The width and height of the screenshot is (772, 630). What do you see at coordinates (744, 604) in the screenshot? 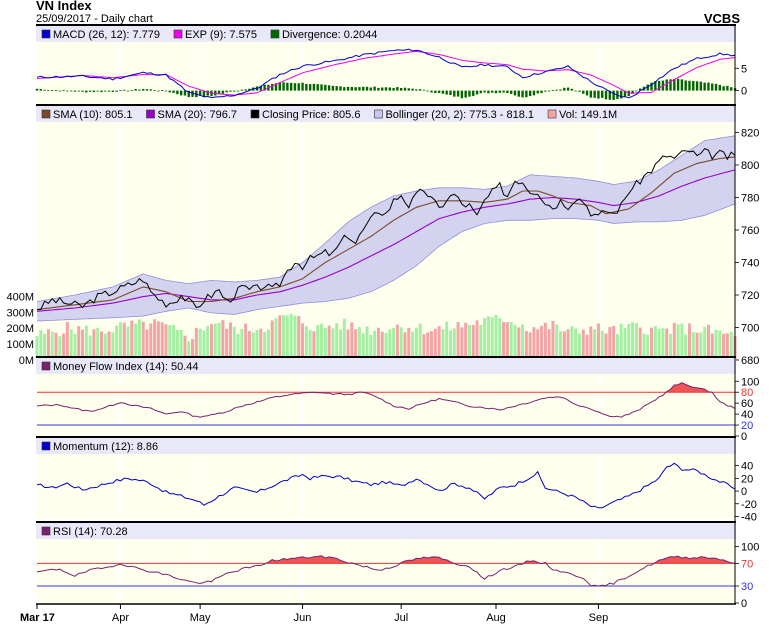
I see `rsi-axis-tick-label: 0` at bounding box center [744, 604].